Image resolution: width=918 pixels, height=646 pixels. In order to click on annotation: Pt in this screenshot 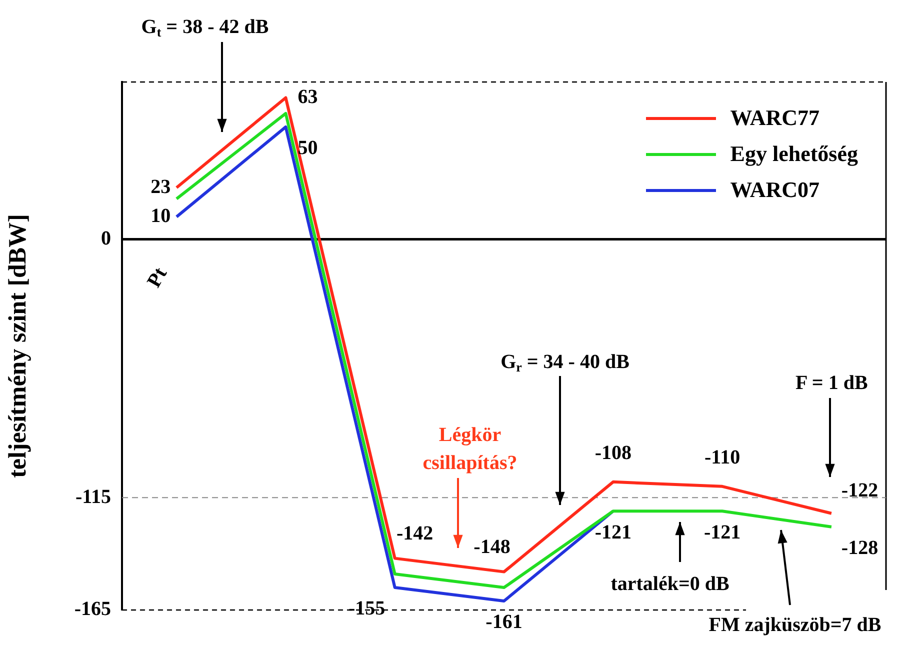, I will do `click(157, 278)`.